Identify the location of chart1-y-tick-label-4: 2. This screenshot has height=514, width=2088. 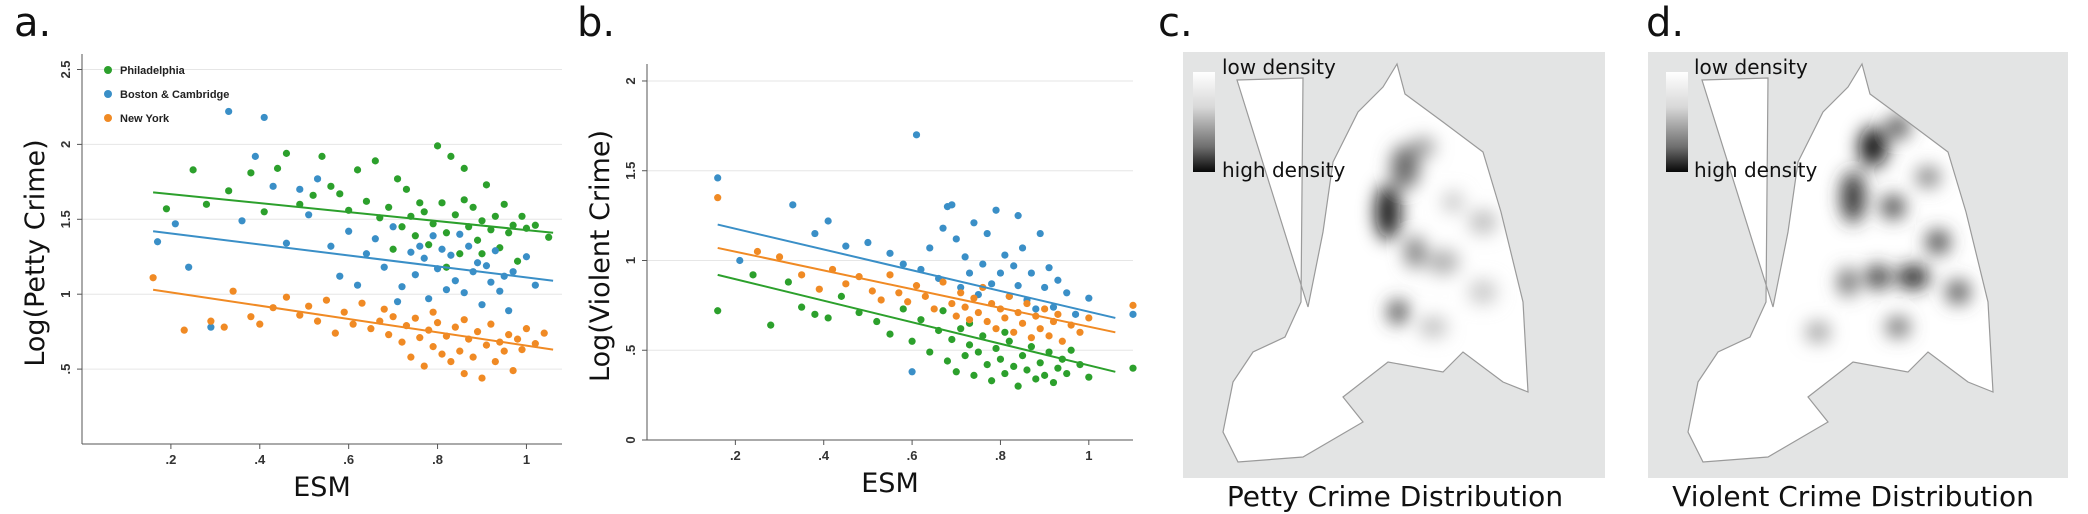
(630, 80).